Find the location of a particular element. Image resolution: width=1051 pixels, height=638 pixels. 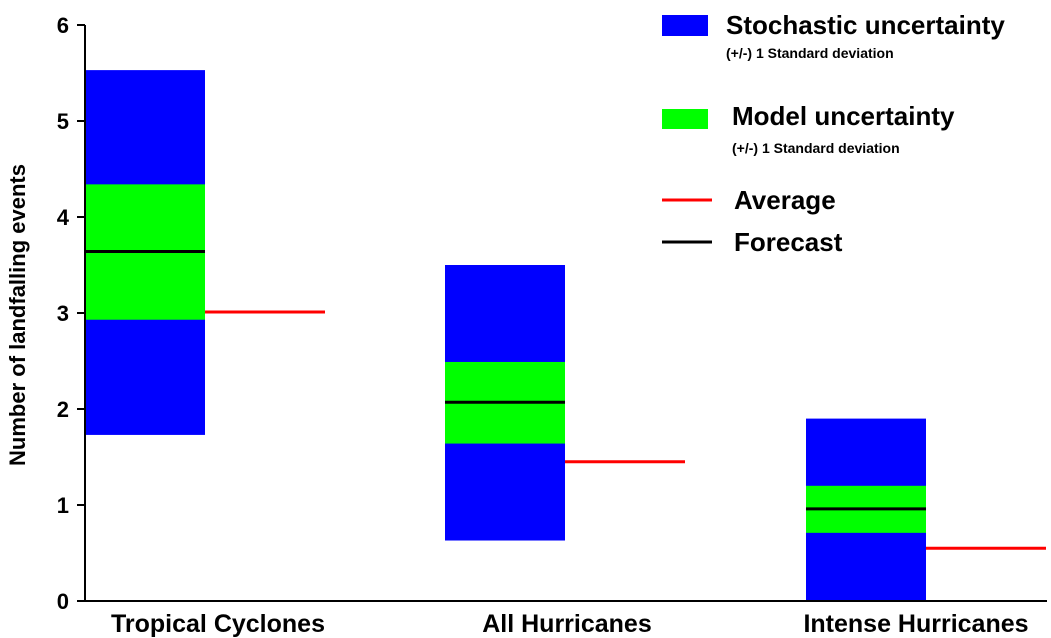

y-tick-label: 6 is located at coordinates (63, 25).